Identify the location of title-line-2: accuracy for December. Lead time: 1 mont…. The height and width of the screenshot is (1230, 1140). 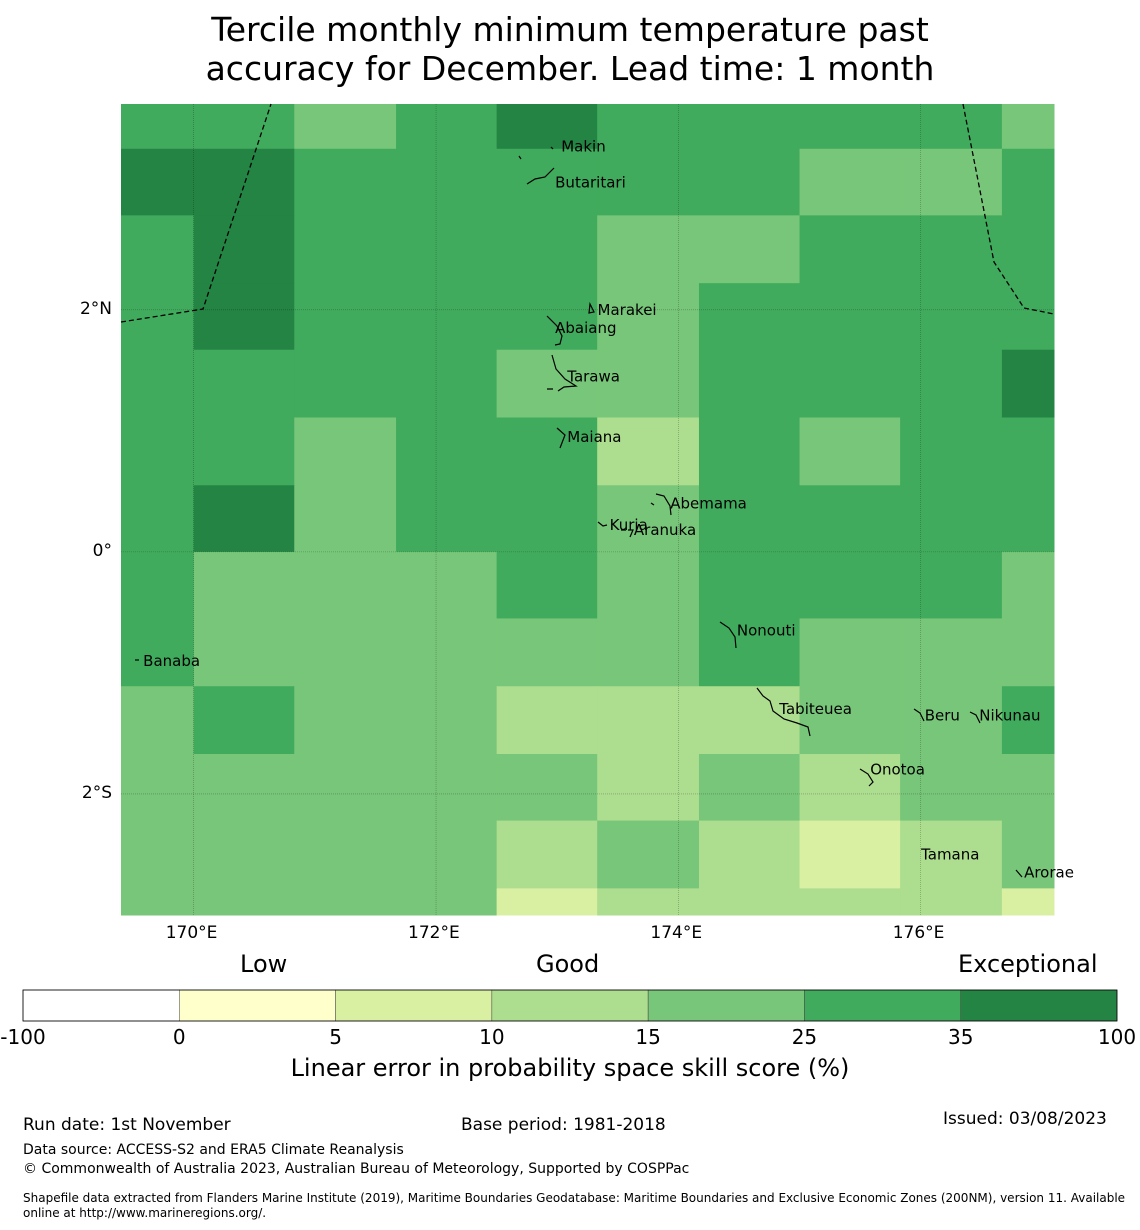
(570, 68).